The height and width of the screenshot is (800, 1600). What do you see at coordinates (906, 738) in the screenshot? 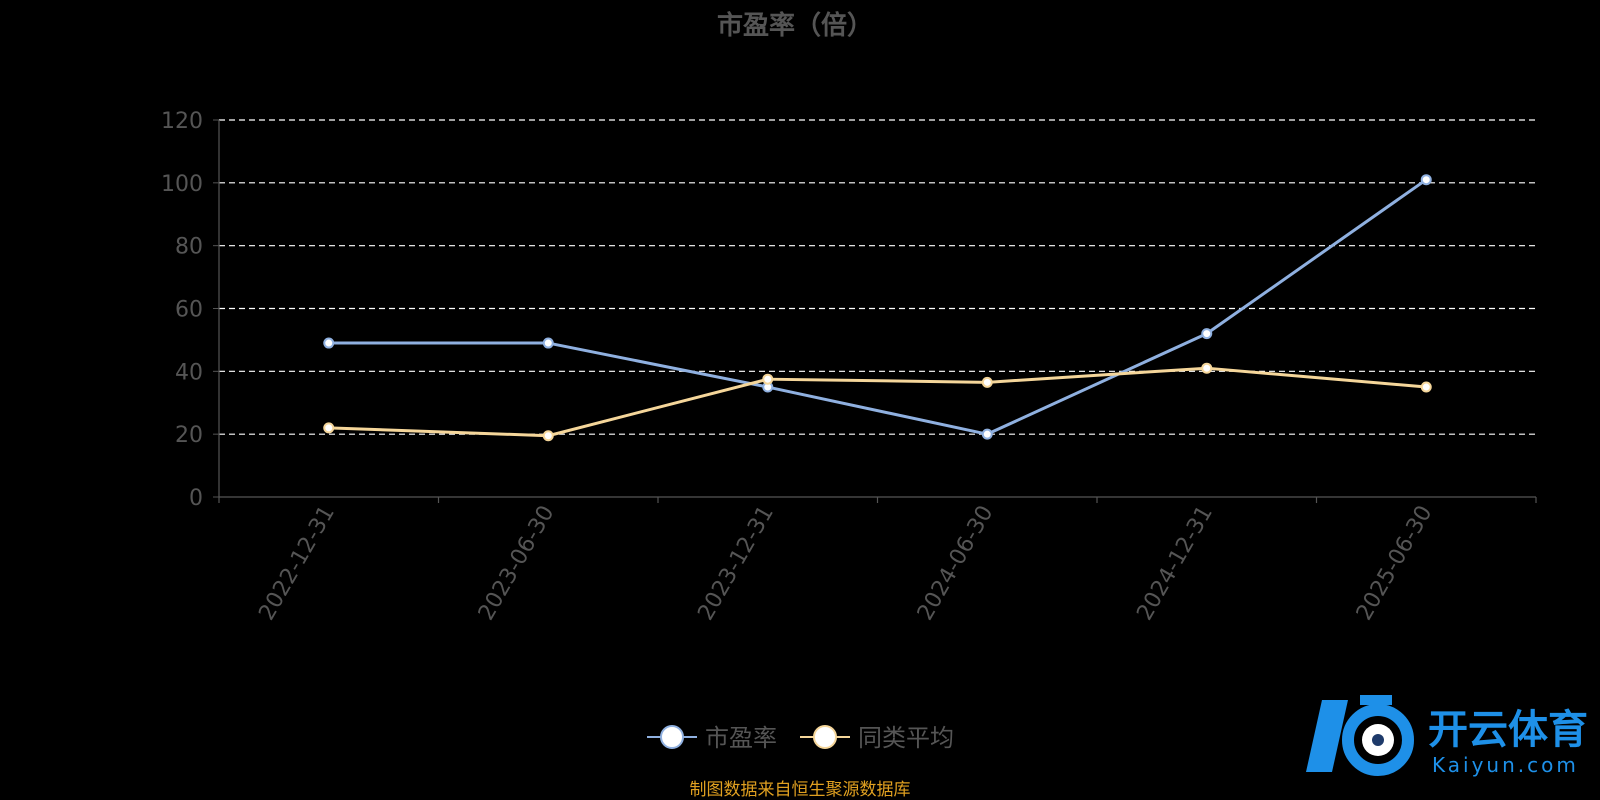
I see `legend-label: 同类平均` at bounding box center [906, 738].